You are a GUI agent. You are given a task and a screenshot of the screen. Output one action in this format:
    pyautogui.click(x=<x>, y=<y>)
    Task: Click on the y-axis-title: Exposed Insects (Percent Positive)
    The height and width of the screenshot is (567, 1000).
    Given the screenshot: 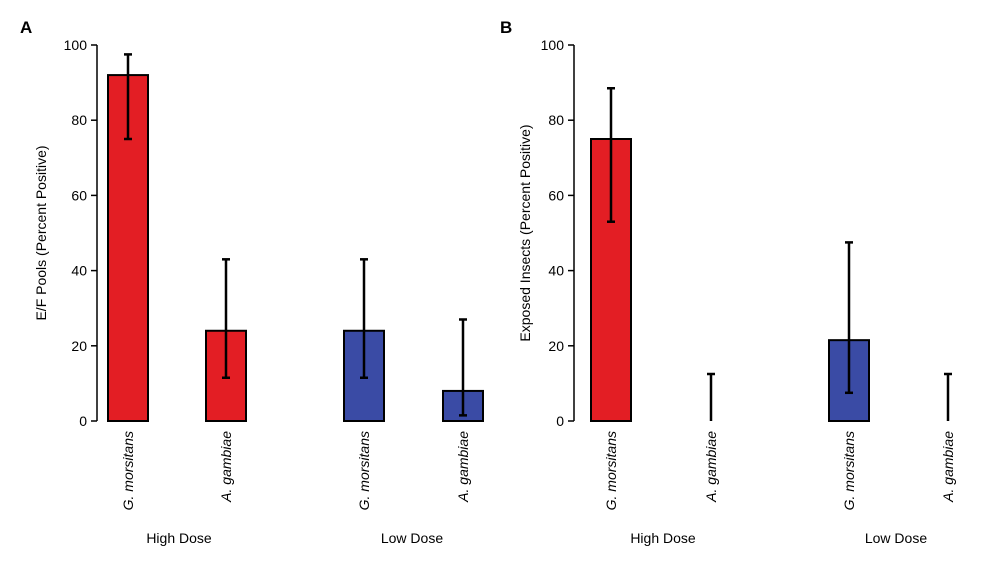 What is the action you would take?
    pyautogui.click(x=525, y=232)
    